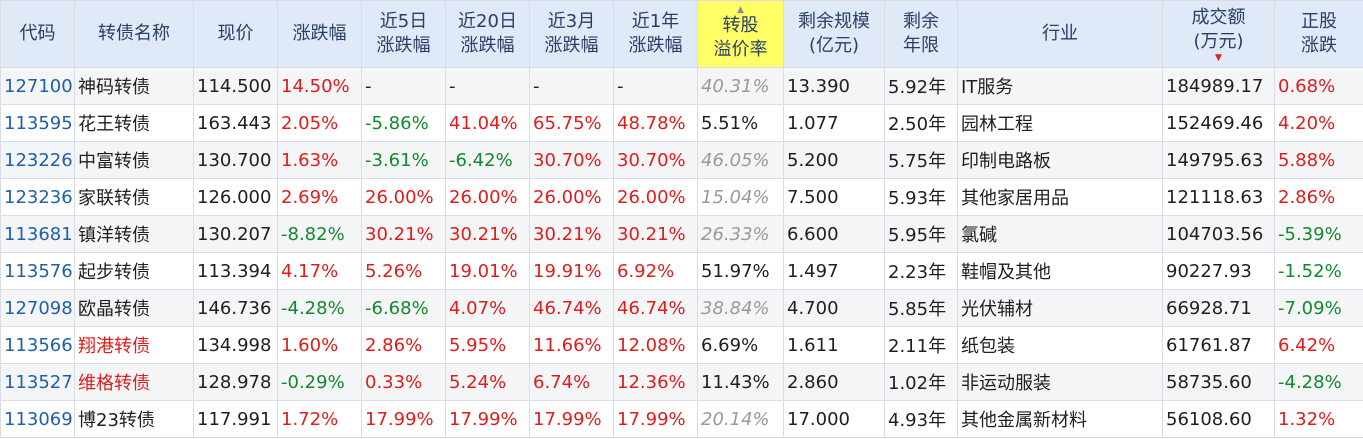 The height and width of the screenshot is (439, 1363). Describe the element at coordinates (571, 34) in the screenshot. I see `column-header-chg3m: 近3月涨跌幅` at that location.